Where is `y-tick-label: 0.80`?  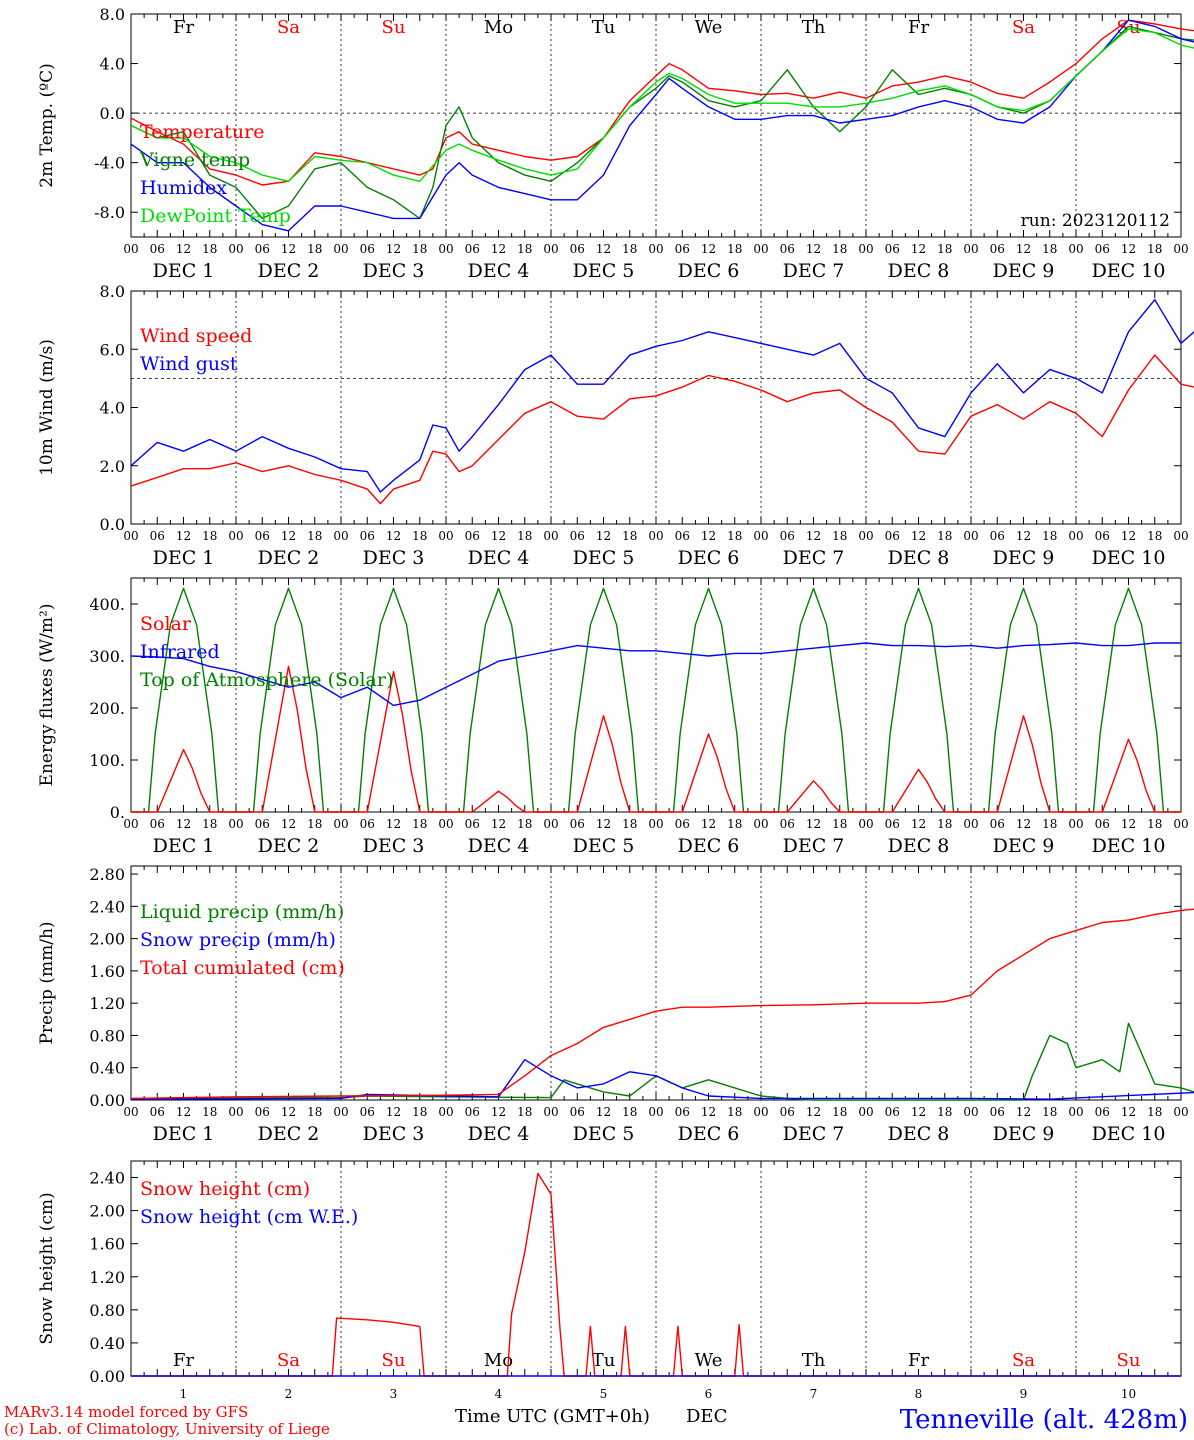
y-tick-label: 0.80 is located at coordinates (107, 1310).